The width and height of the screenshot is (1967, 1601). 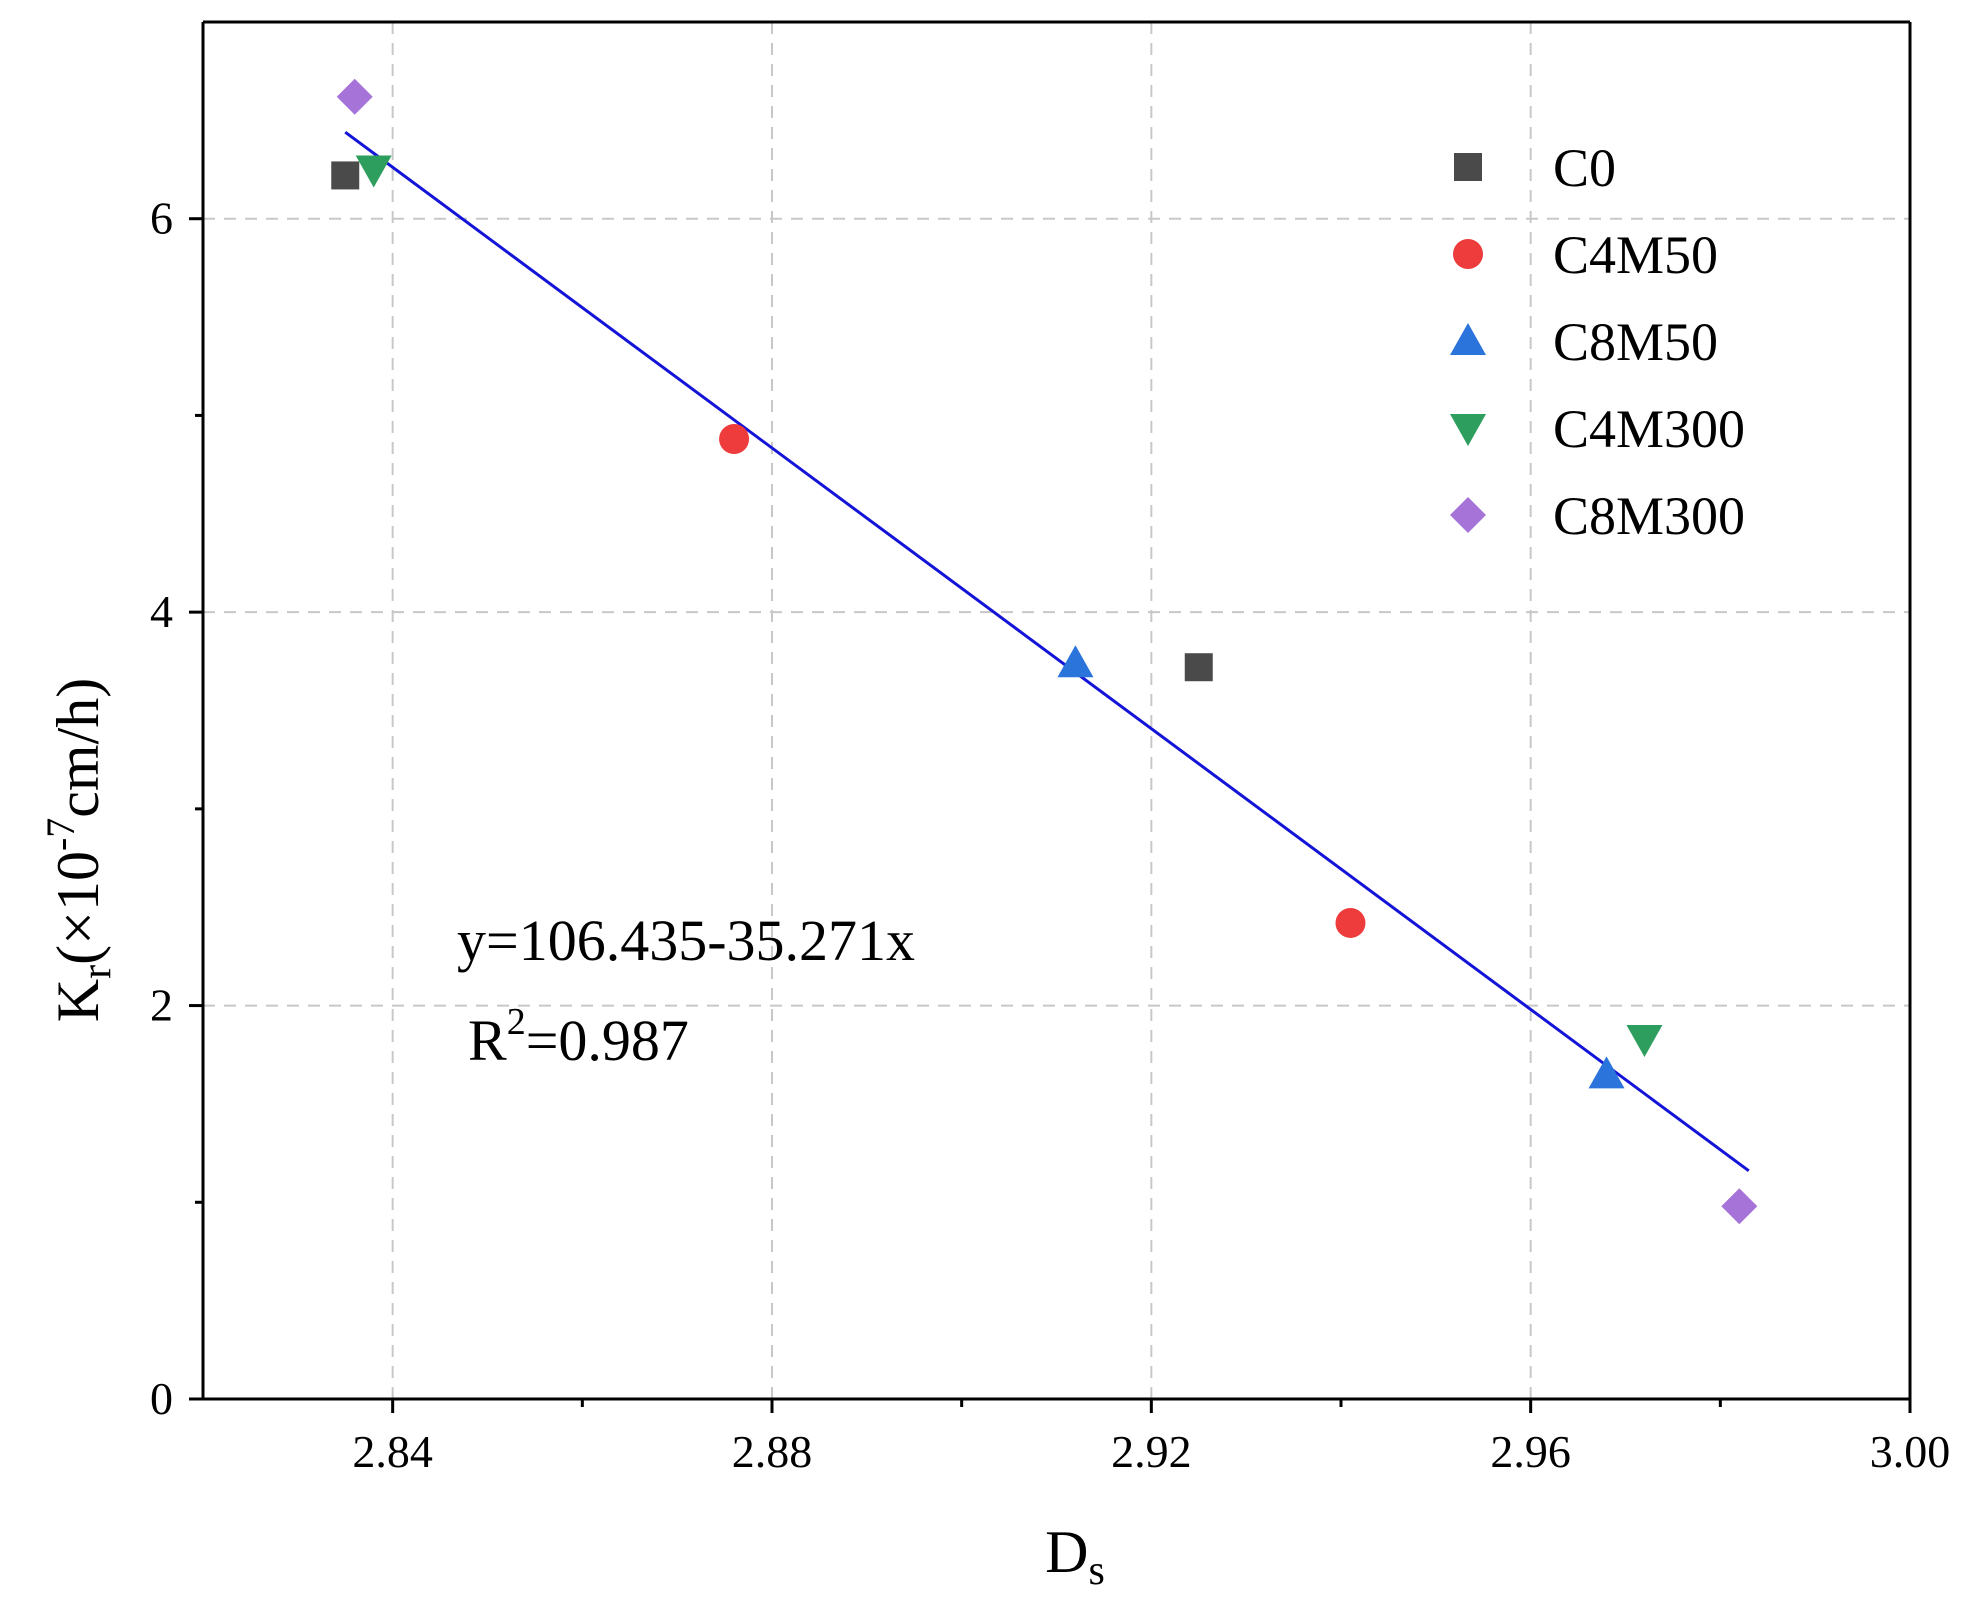 What do you see at coordinates (1530, 1451) in the screenshot?
I see `x-tick-label-3: 2.96` at bounding box center [1530, 1451].